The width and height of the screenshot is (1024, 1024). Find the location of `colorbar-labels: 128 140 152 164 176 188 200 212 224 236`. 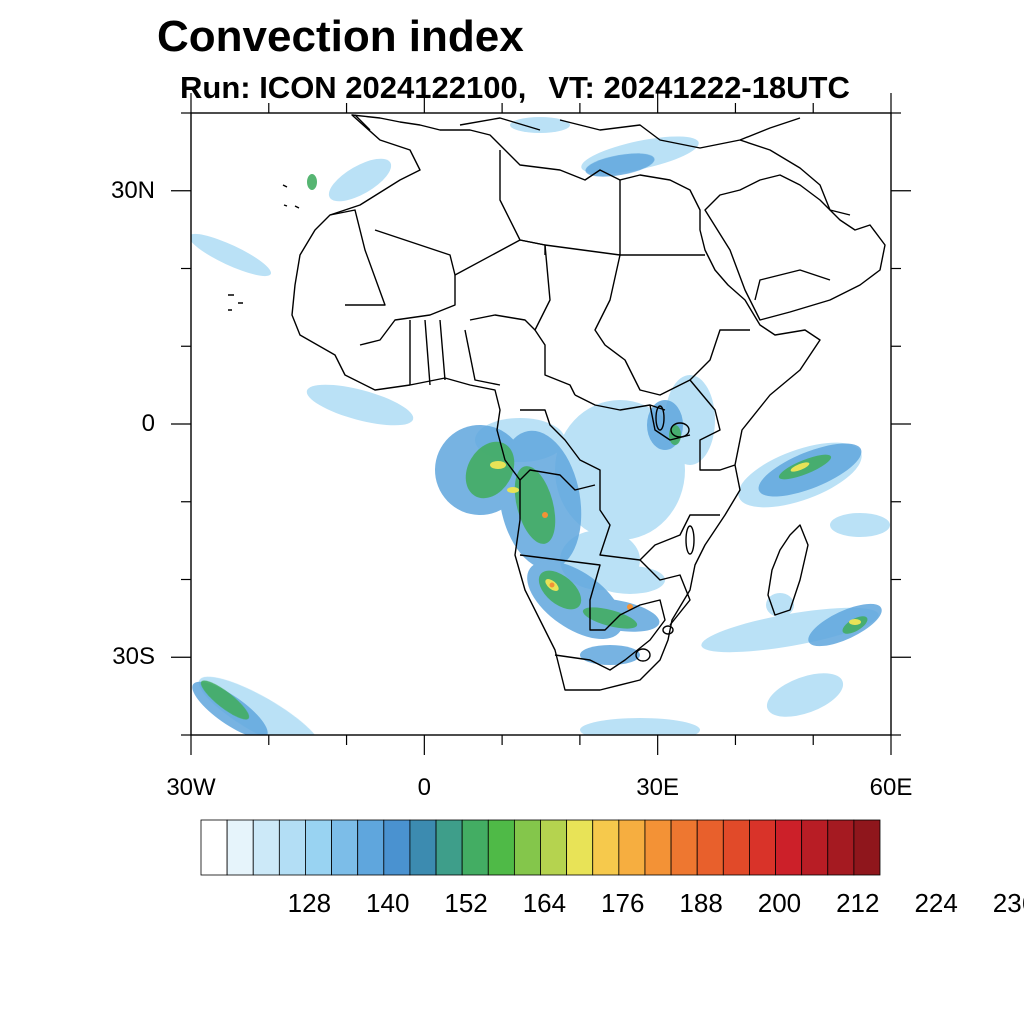

colorbar-labels: 128 140 152 164 176 188 200 212 224 236 is located at coordinates (512, 904).